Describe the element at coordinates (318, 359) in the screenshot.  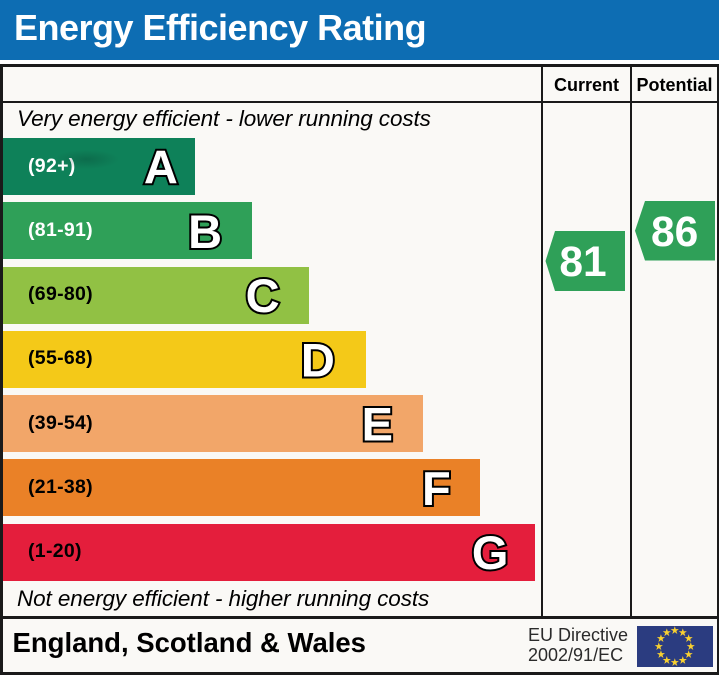
I see `svg-text: D` at that location.